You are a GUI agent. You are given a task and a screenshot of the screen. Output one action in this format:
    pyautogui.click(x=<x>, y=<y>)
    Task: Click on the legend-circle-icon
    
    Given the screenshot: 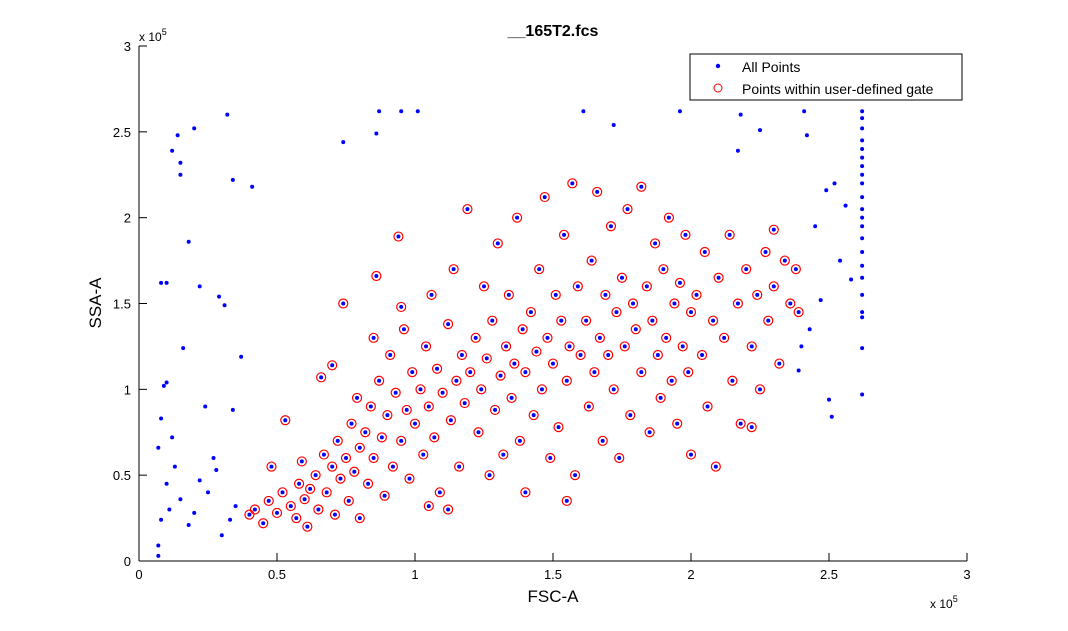 What is the action you would take?
    pyautogui.click(x=718, y=88)
    